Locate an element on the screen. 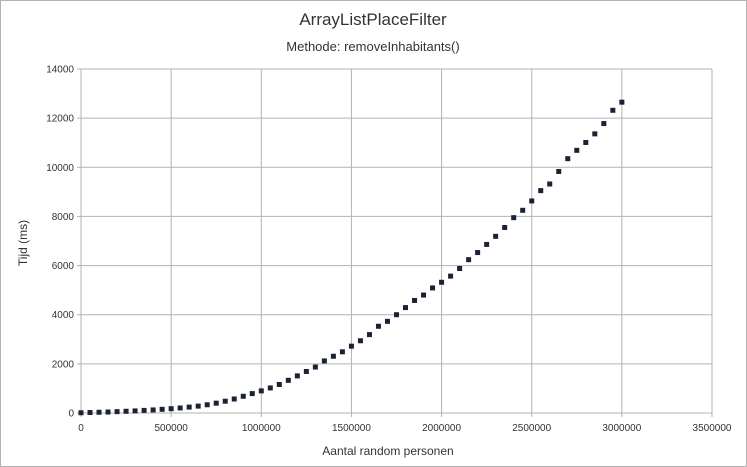 This screenshot has width=747, height=467. y-tick-label: 14000 is located at coordinates (60, 70).